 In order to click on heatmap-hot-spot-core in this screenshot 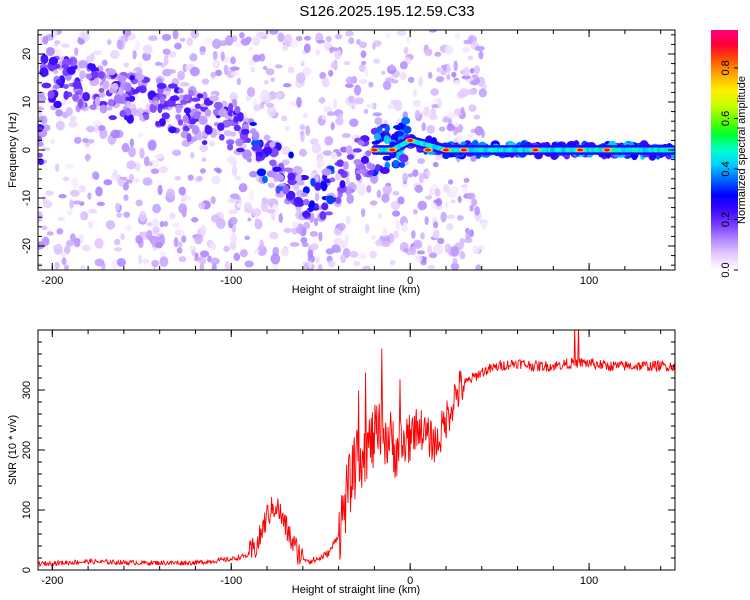, I will do `click(463, 150)`.